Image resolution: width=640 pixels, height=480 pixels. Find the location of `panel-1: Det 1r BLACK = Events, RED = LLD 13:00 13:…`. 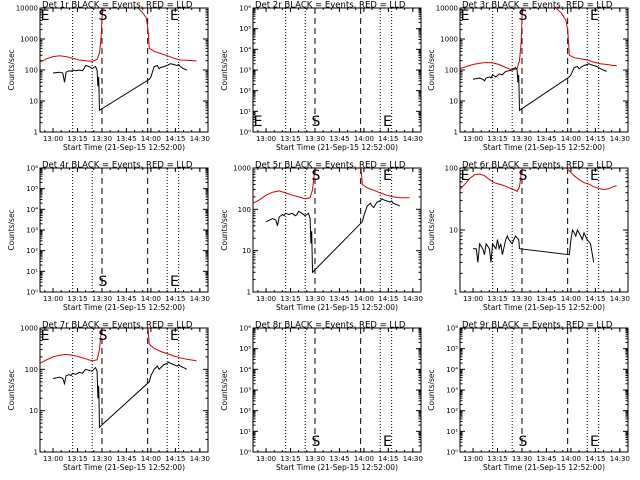

panel-1: Det 1r BLACK = Events, RED = LLD 13:00 13:… is located at coordinates (108, 77).